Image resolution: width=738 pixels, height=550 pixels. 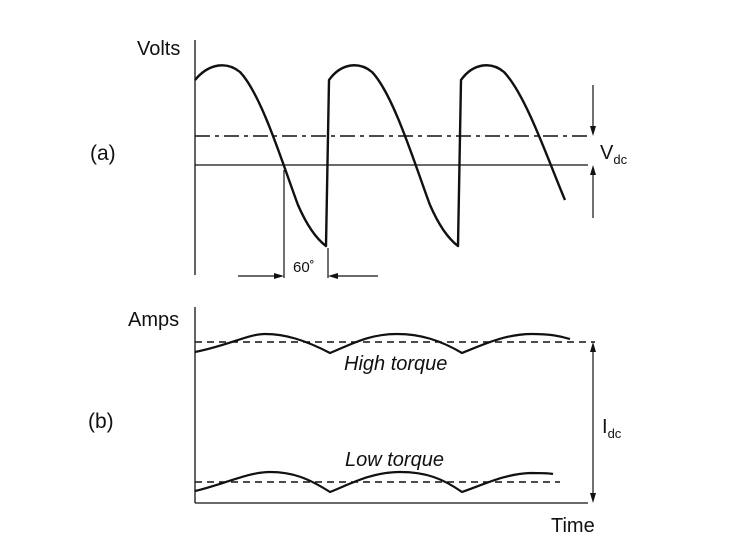 What do you see at coordinates (394, 460) in the screenshot?
I see `low-torque-label: Low torque` at bounding box center [394, 460].